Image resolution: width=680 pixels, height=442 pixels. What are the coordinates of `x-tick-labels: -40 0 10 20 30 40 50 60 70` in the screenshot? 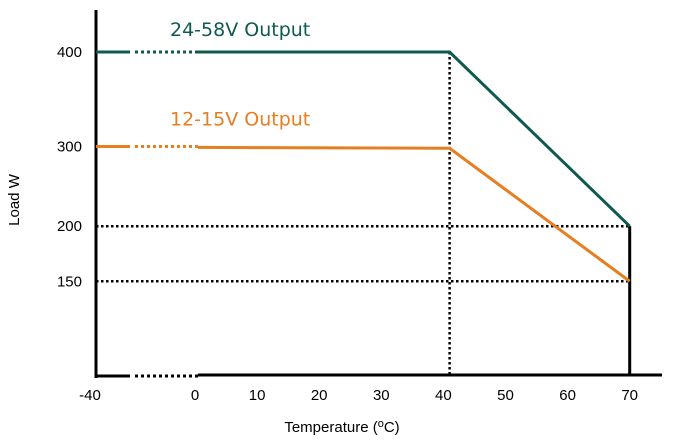 It's located at (358, 395).